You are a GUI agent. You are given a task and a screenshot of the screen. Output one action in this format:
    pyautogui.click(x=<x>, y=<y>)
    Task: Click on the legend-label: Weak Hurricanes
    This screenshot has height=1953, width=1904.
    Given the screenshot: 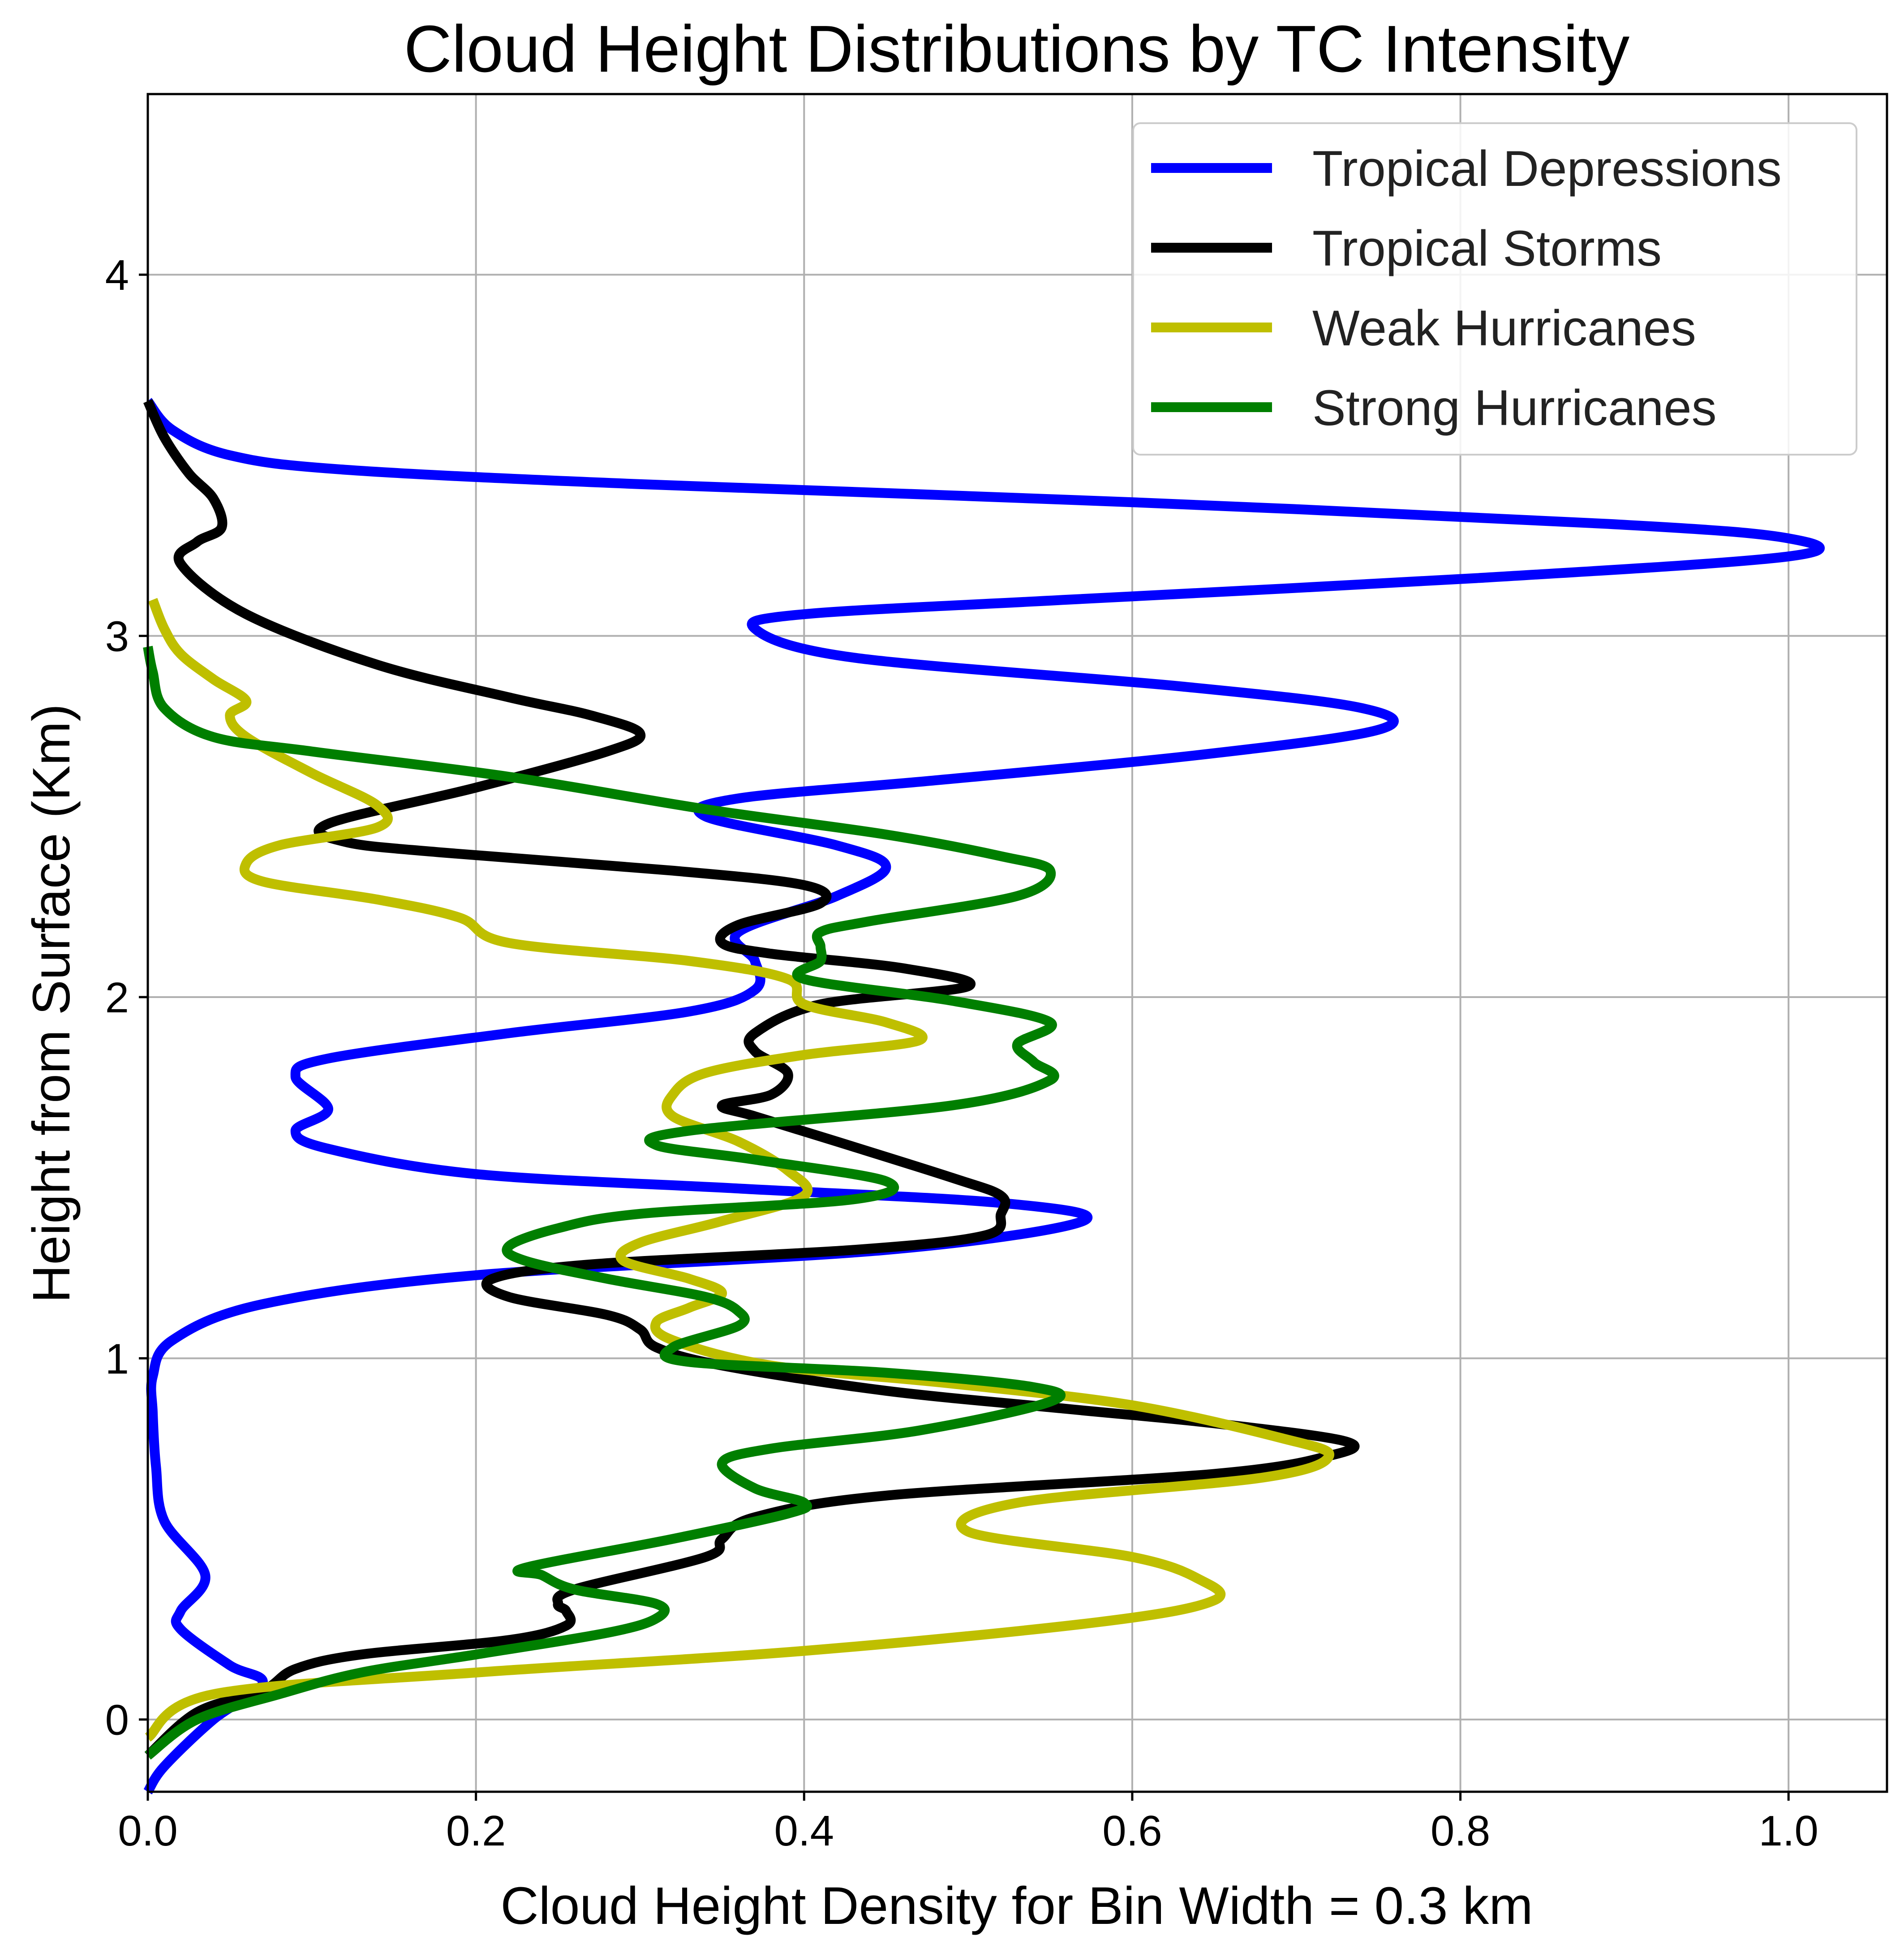 What is the action you would take?
    pyautogui.click(x=1504, y=328)
    